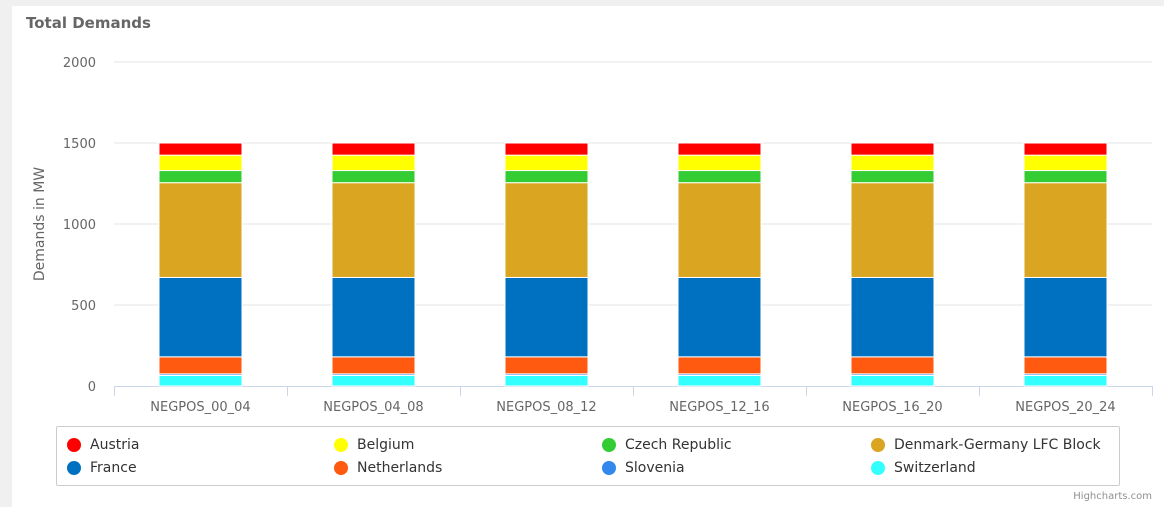  Describe the element at coordinates (892, 407) in the screenshot. I see `x-tick-label: NEGPOS_16_20` at that location.